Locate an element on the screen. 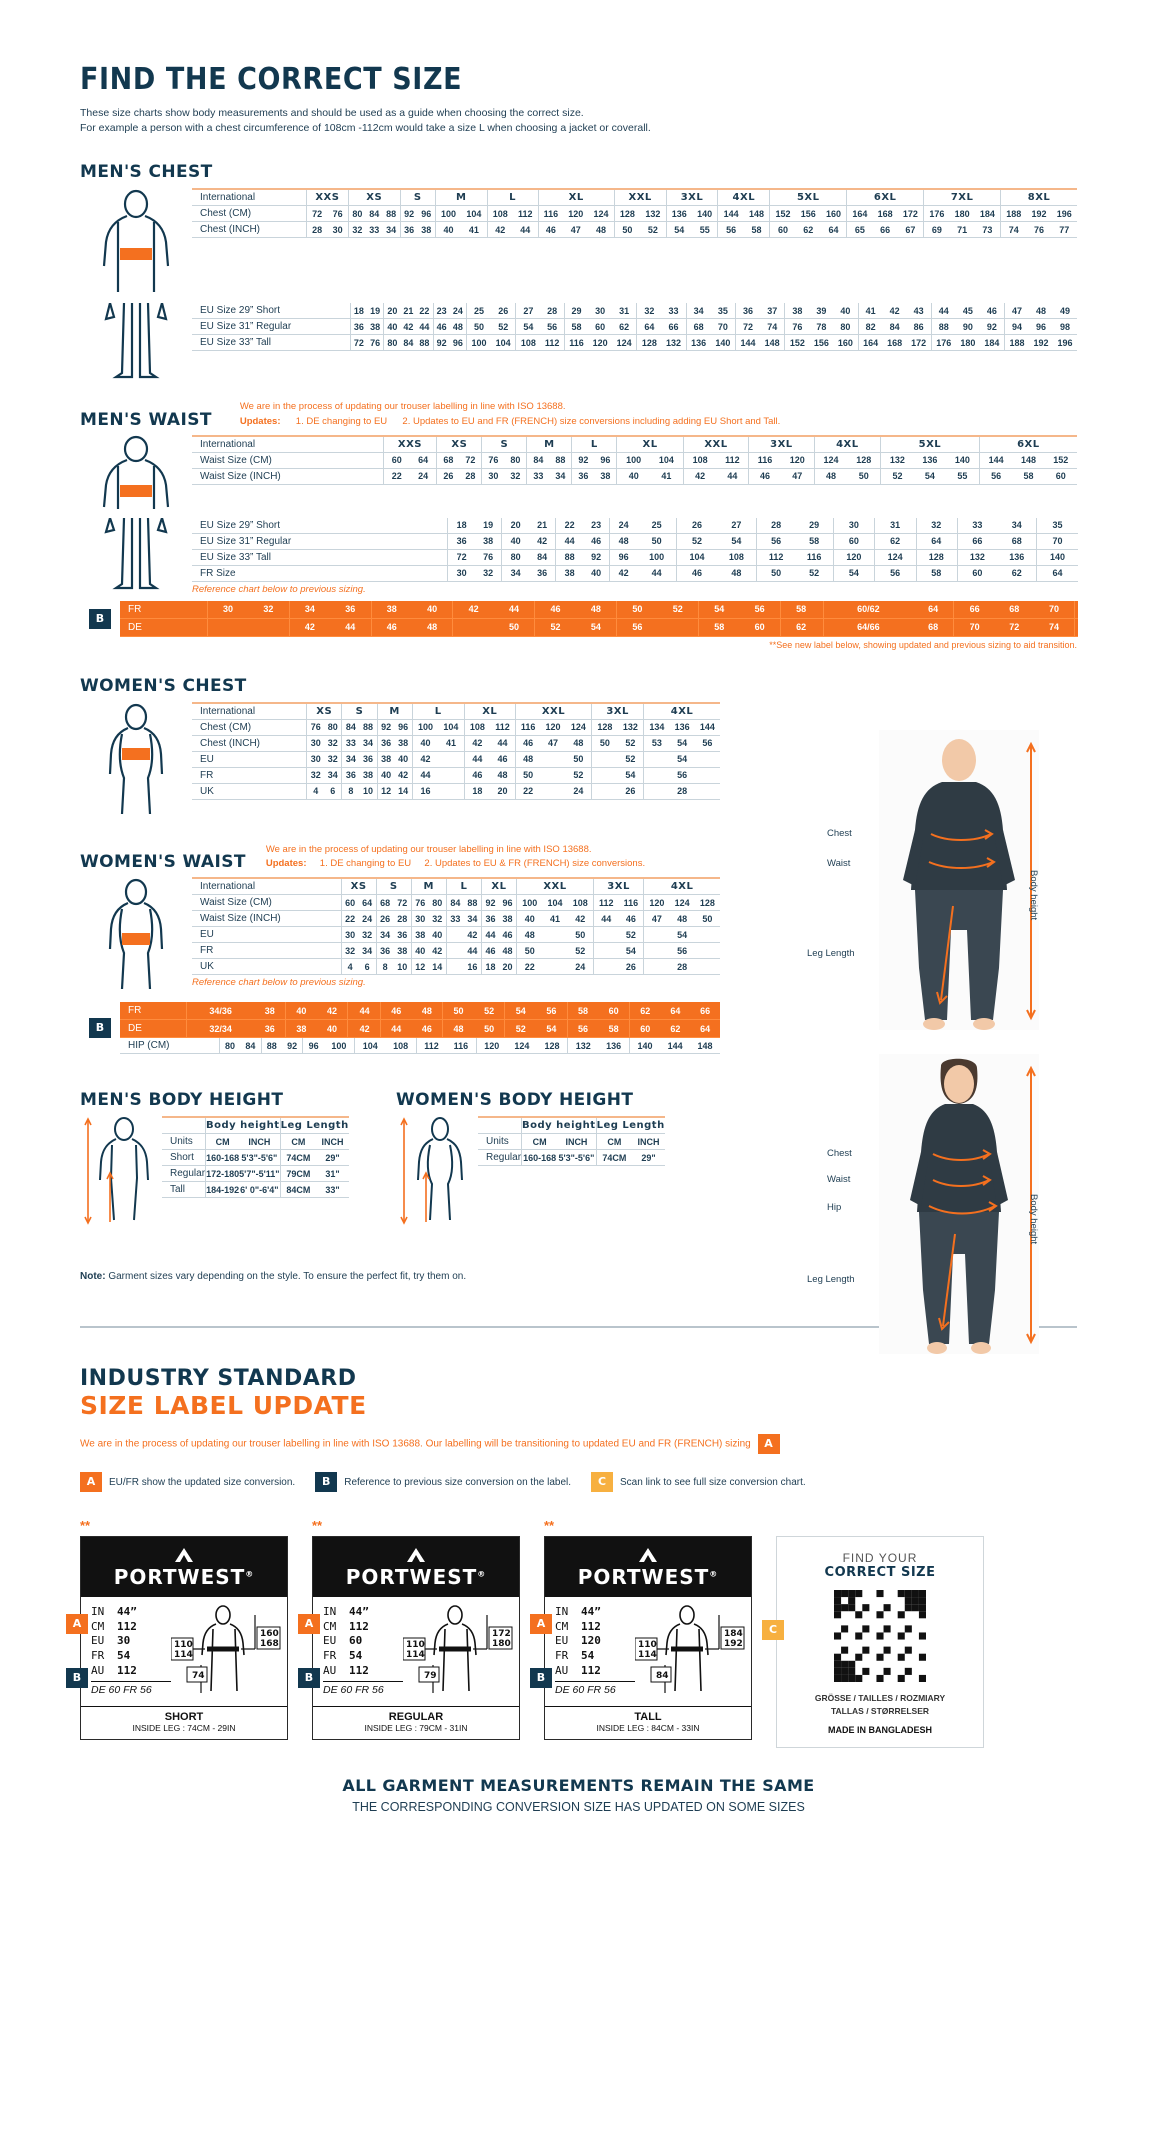 The width and height of the screenshot is (1157, 2138). table-cell: 120 is located at coordinates (657, 903).